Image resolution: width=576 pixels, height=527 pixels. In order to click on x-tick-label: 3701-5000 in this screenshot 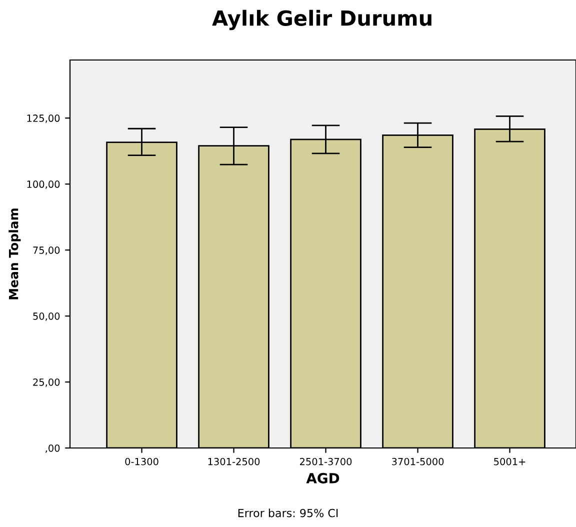, I will do `click(418, 462)`.